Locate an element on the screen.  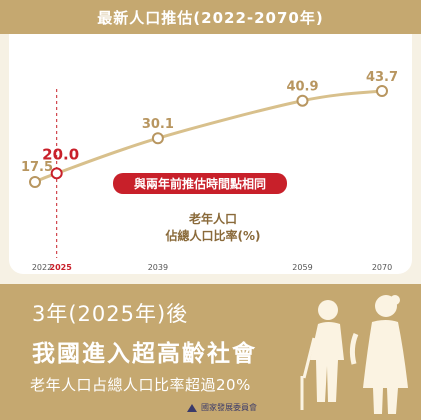
elderly-couple-icon is located at coordinates (354, 354).